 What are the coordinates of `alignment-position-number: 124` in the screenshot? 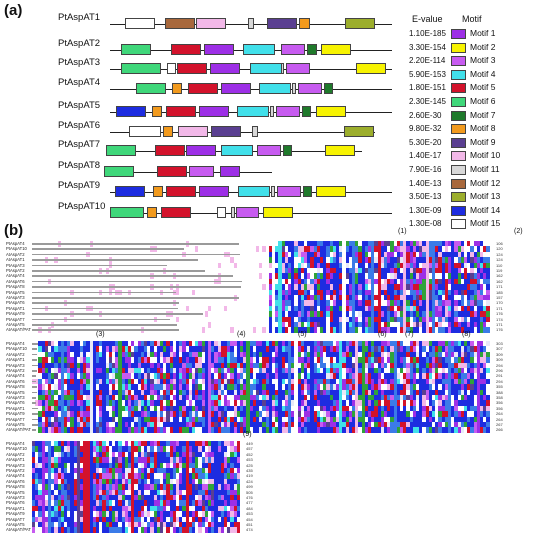 It's located at (499, 254).